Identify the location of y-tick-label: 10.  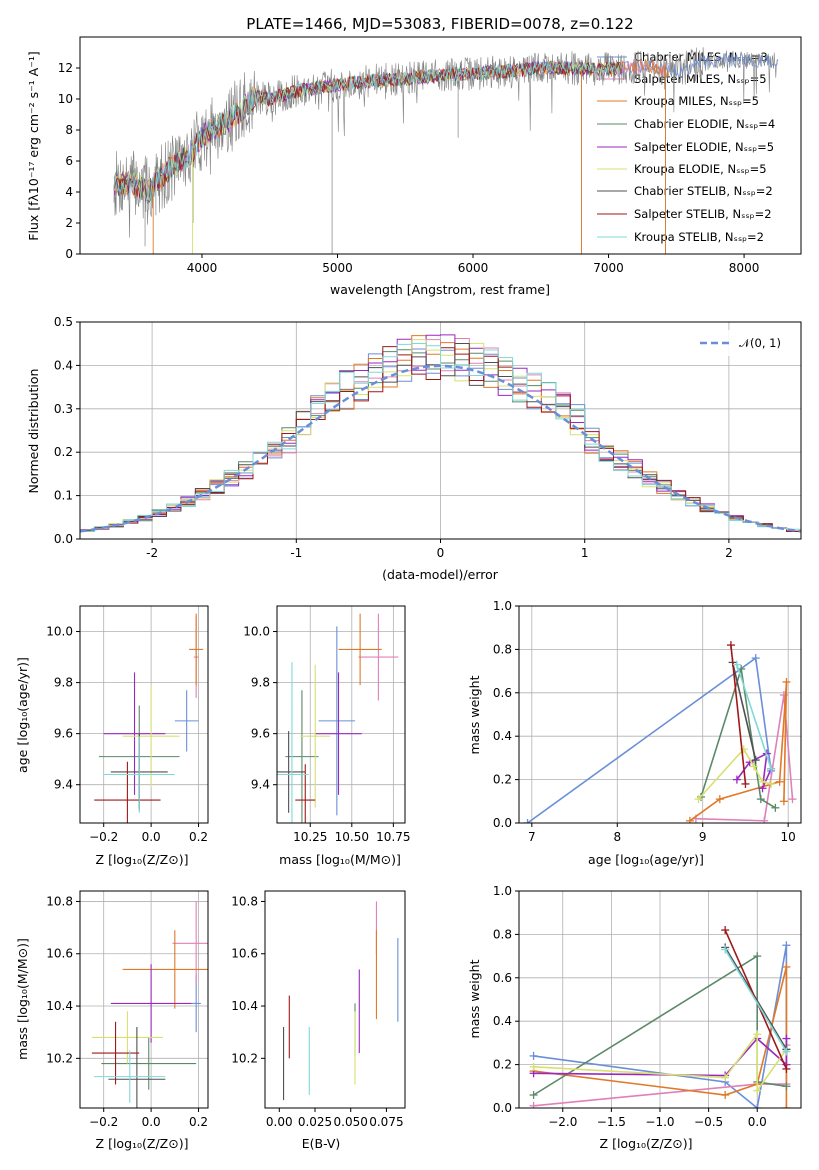
(65, 99).